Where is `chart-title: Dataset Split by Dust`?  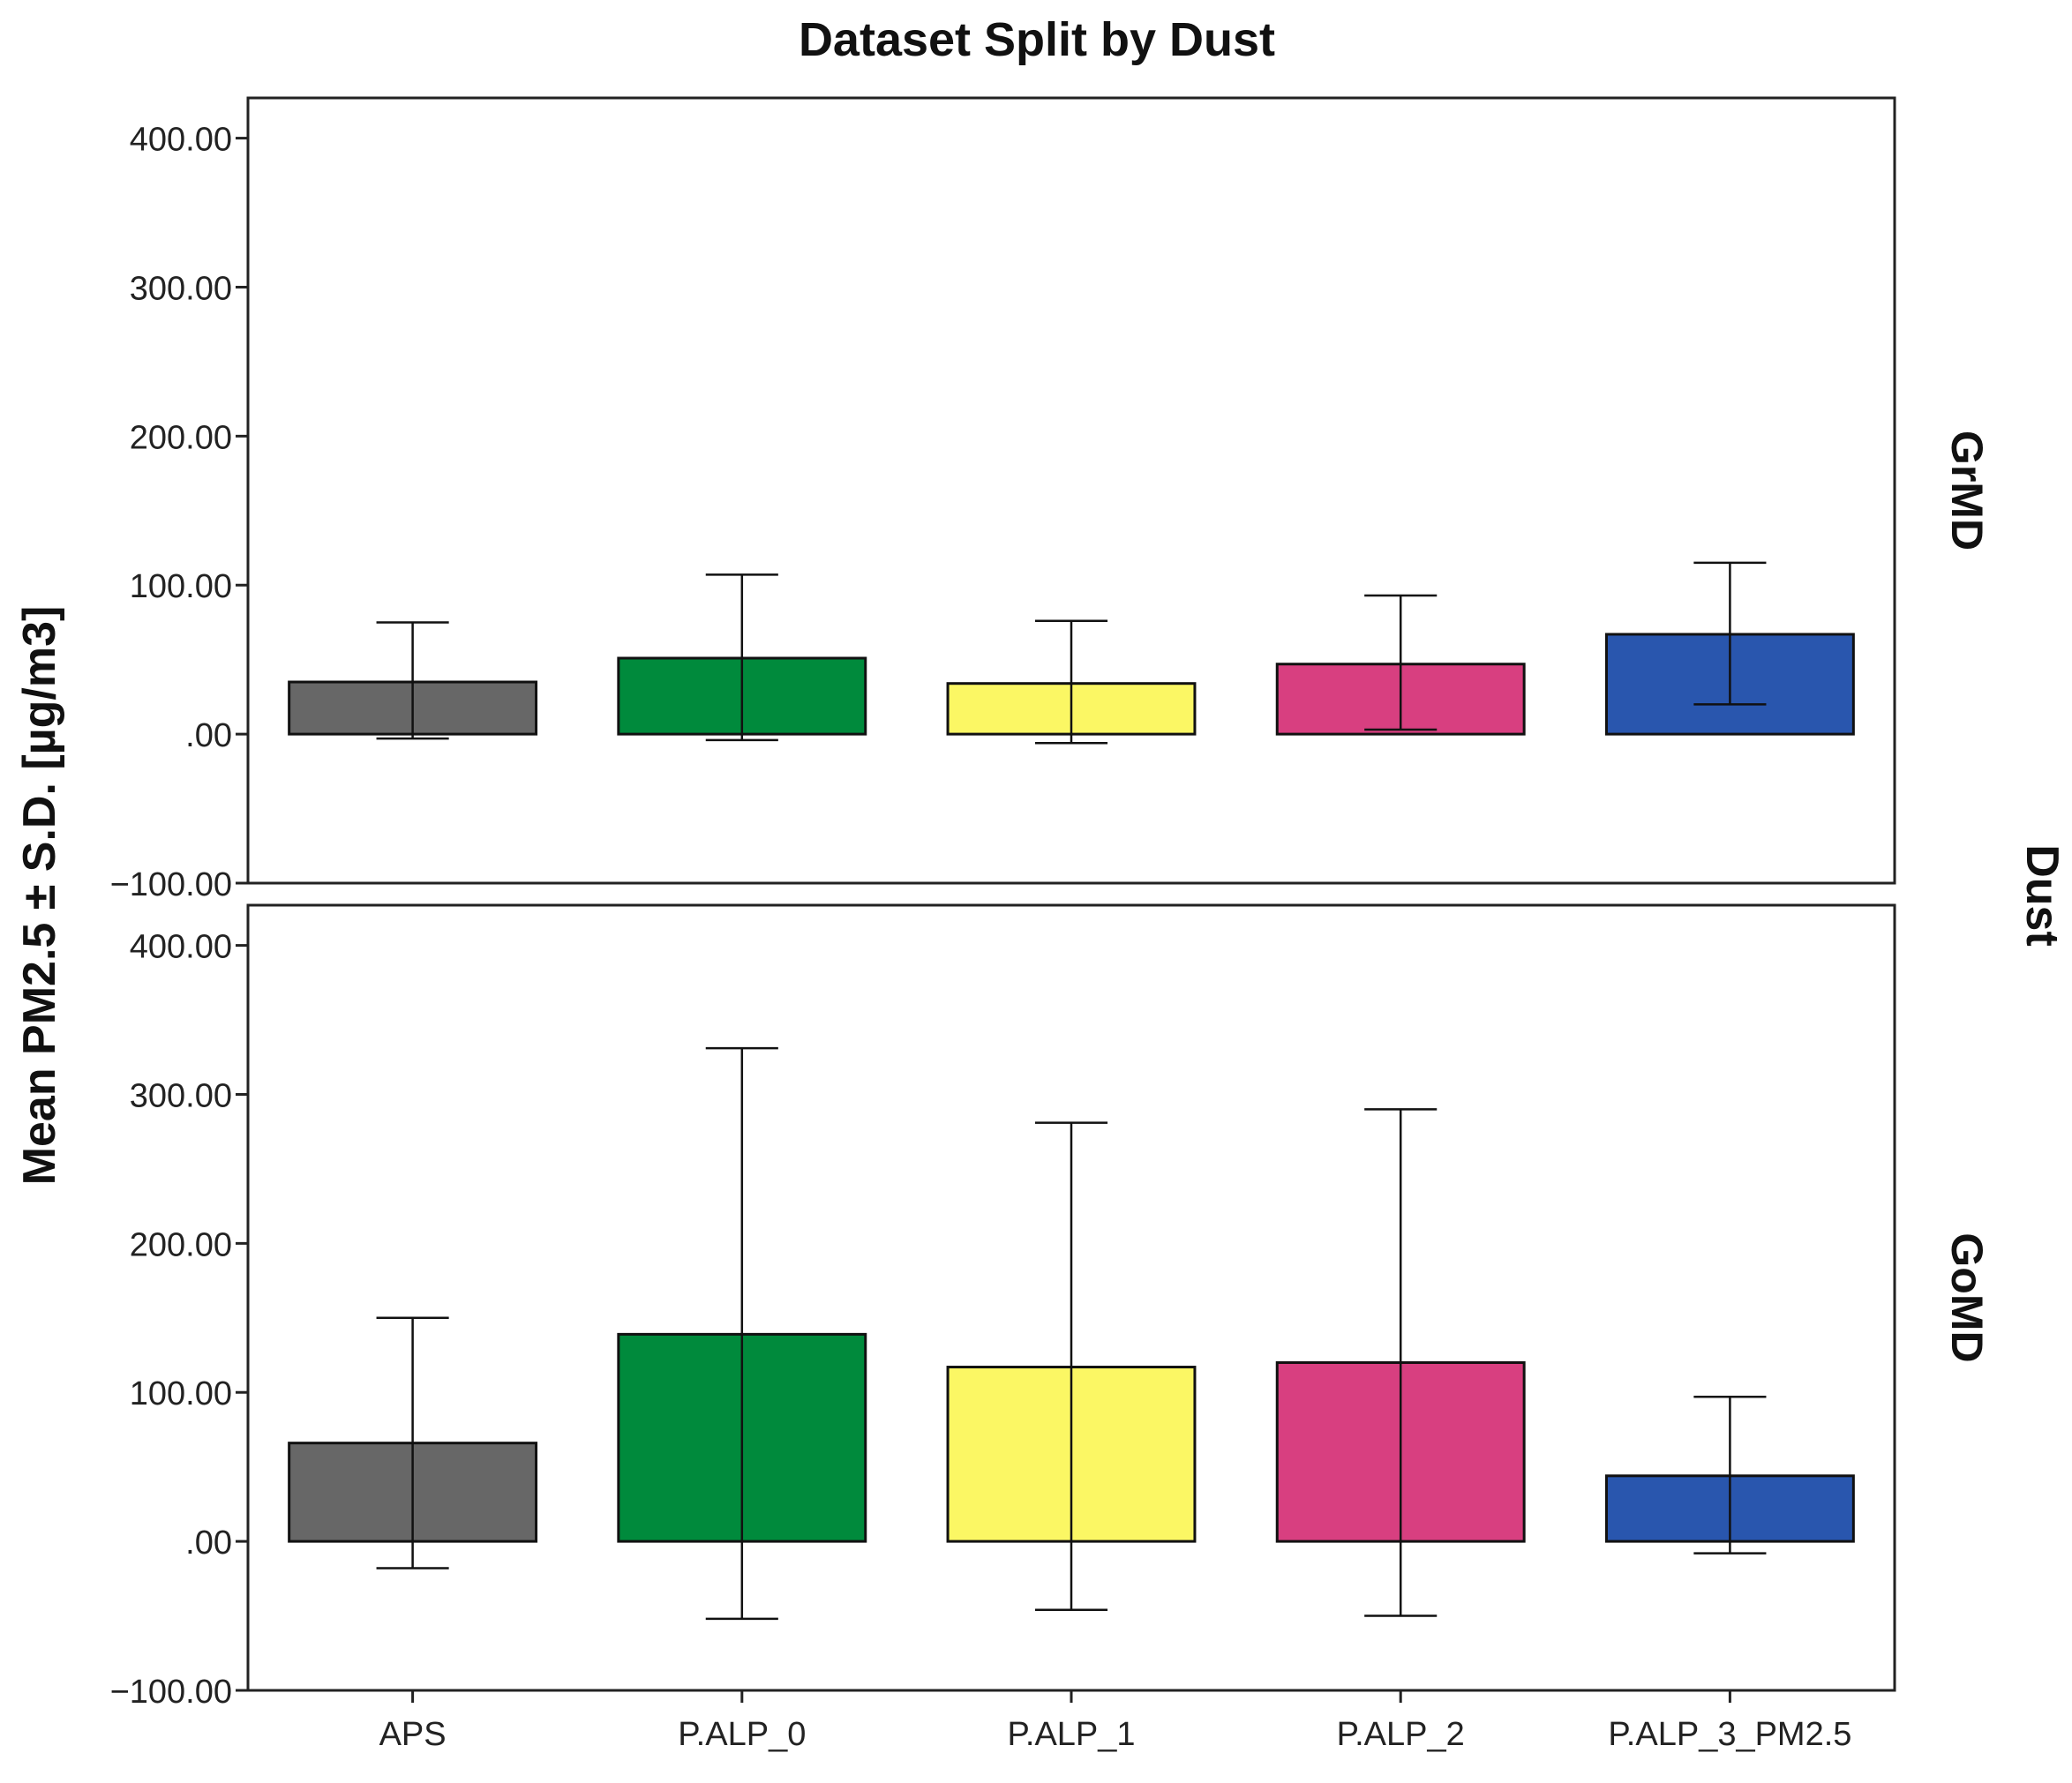
chart-title: Dataset Split by Dust is located at coordinates (1037, 39).